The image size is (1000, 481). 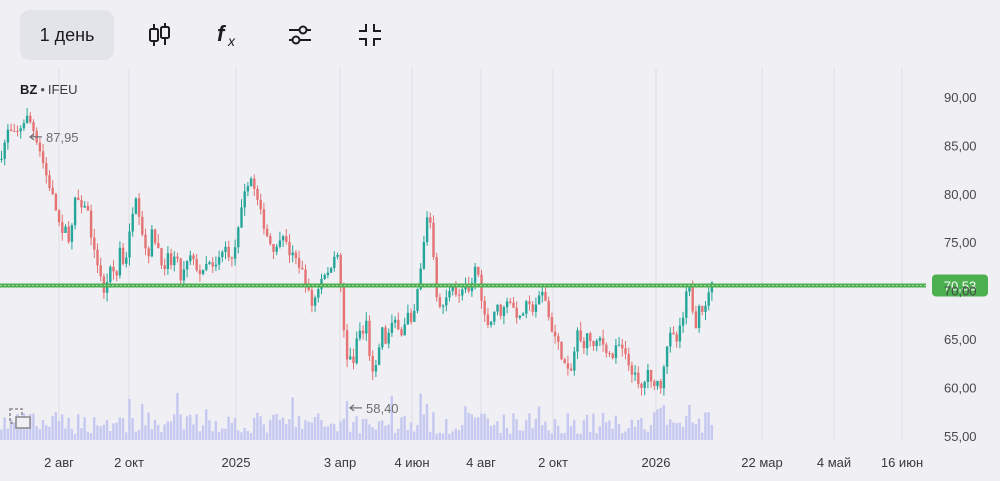 I want to click on indicators-button: f x, so click(x=229, y=35).